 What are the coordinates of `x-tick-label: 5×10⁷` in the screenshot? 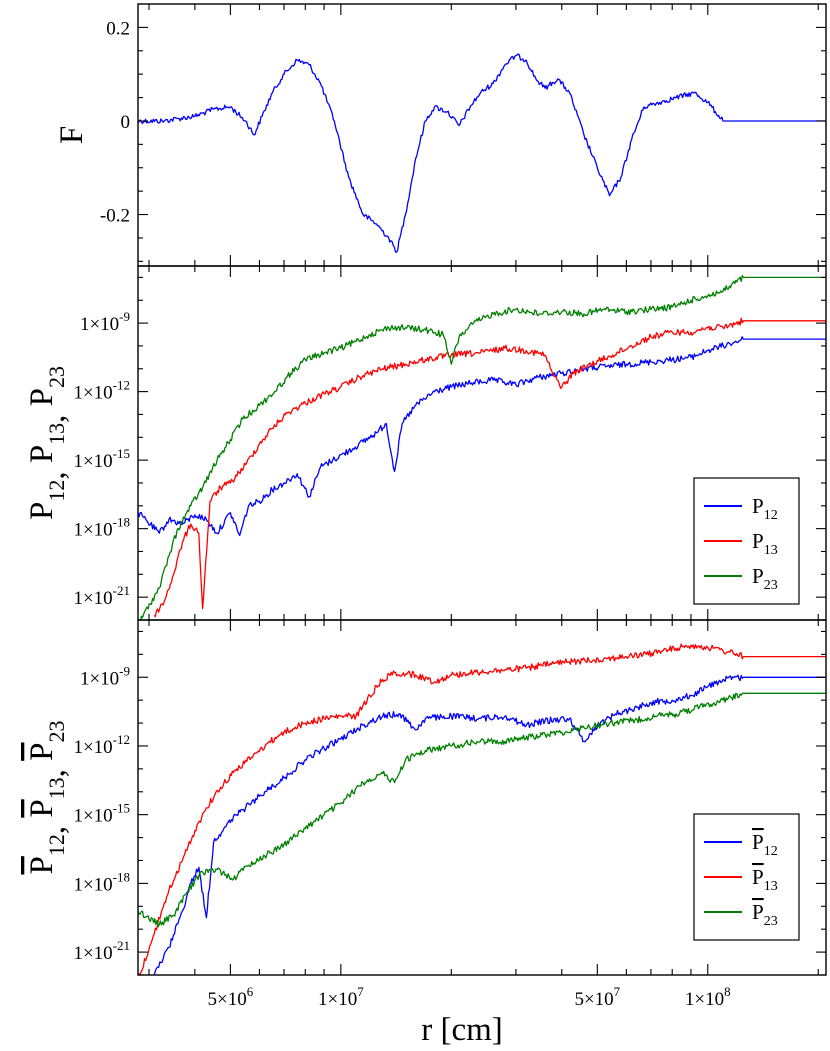 It's located at (597, 997).